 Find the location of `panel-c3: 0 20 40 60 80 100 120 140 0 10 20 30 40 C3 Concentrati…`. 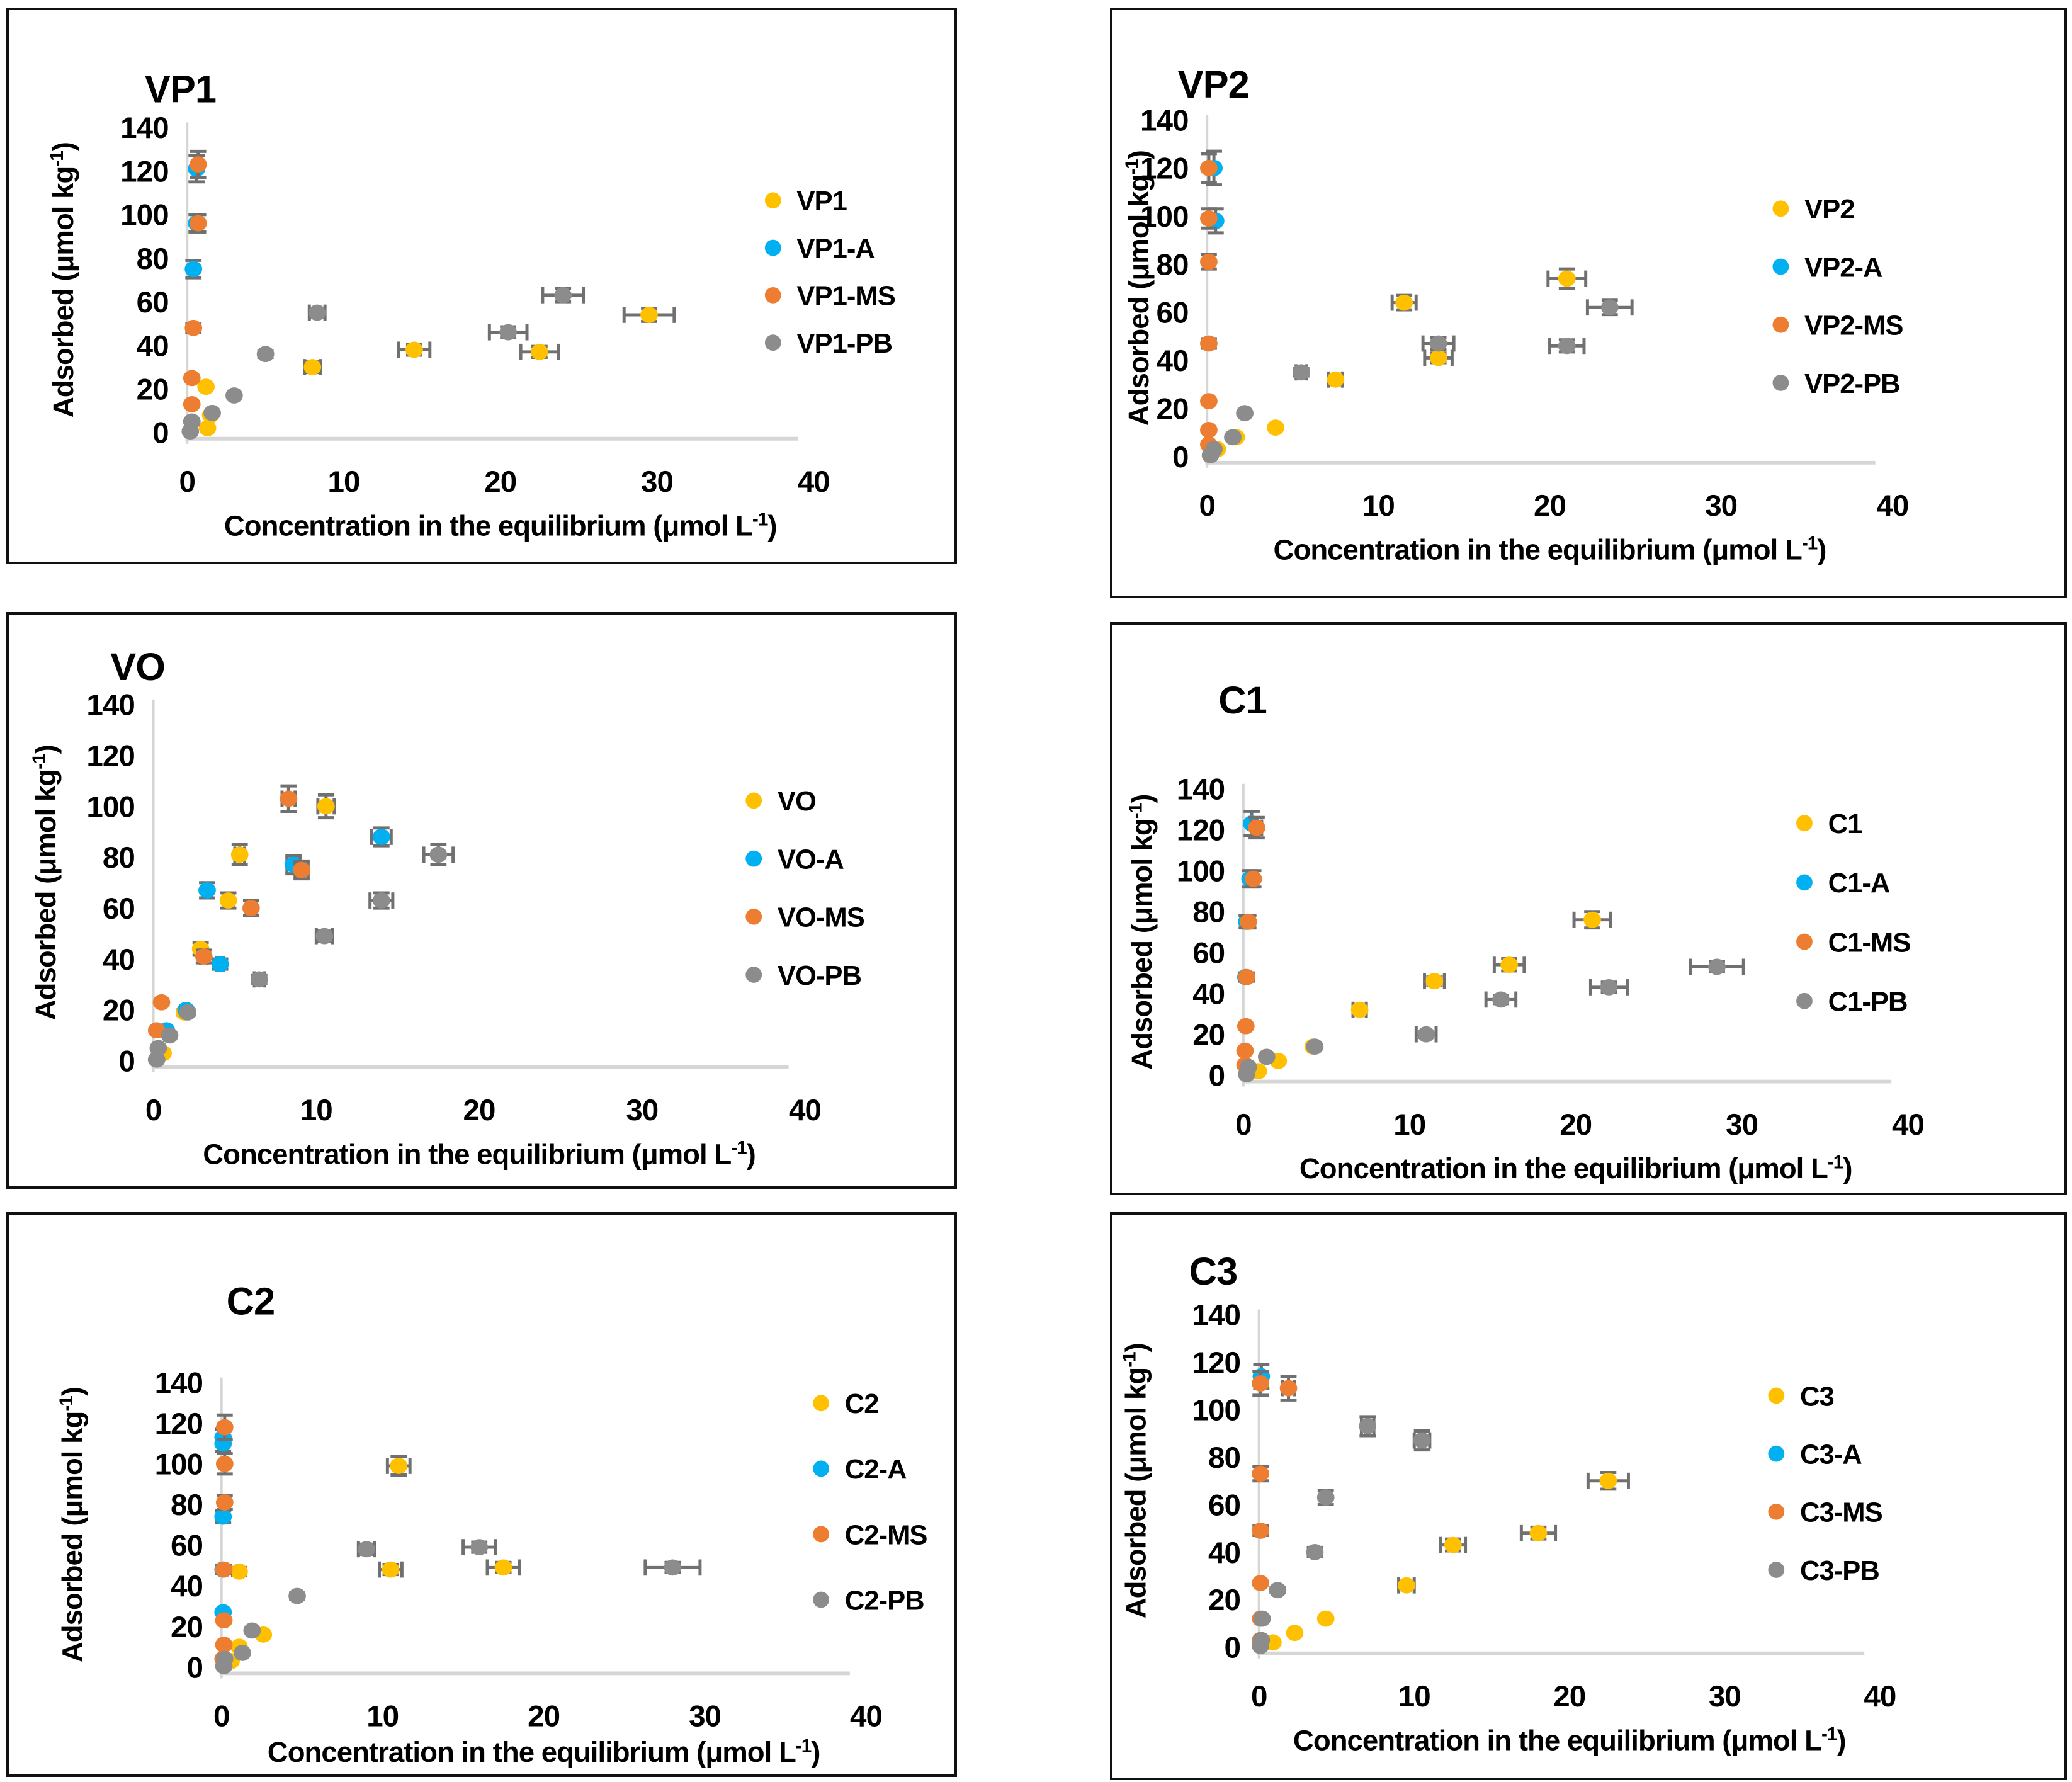

panel-c3: 0 20 40 60 80 100 120 140 0 10 20 30 40 C3 Concentrati… is located at coordinates (1588, 1496).